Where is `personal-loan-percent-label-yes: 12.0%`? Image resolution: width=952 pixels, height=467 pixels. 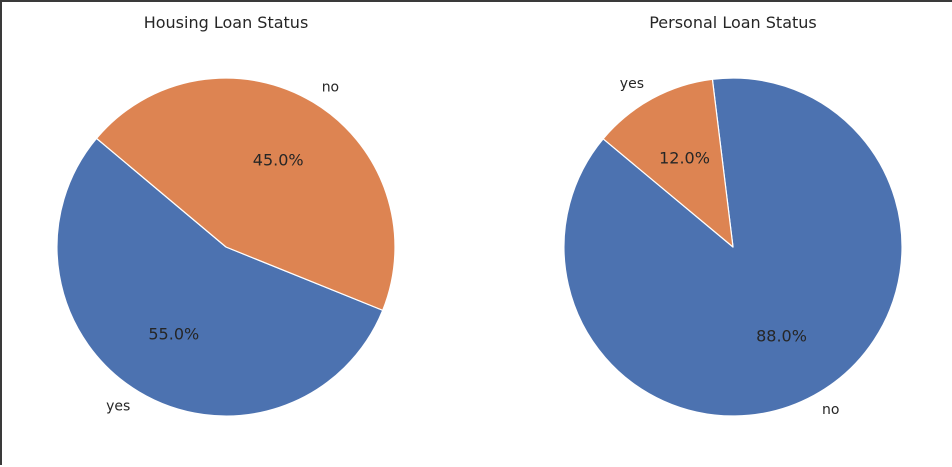
personal-loan-percent-label-yes: 12.0% is located at coordinates (684, 158).